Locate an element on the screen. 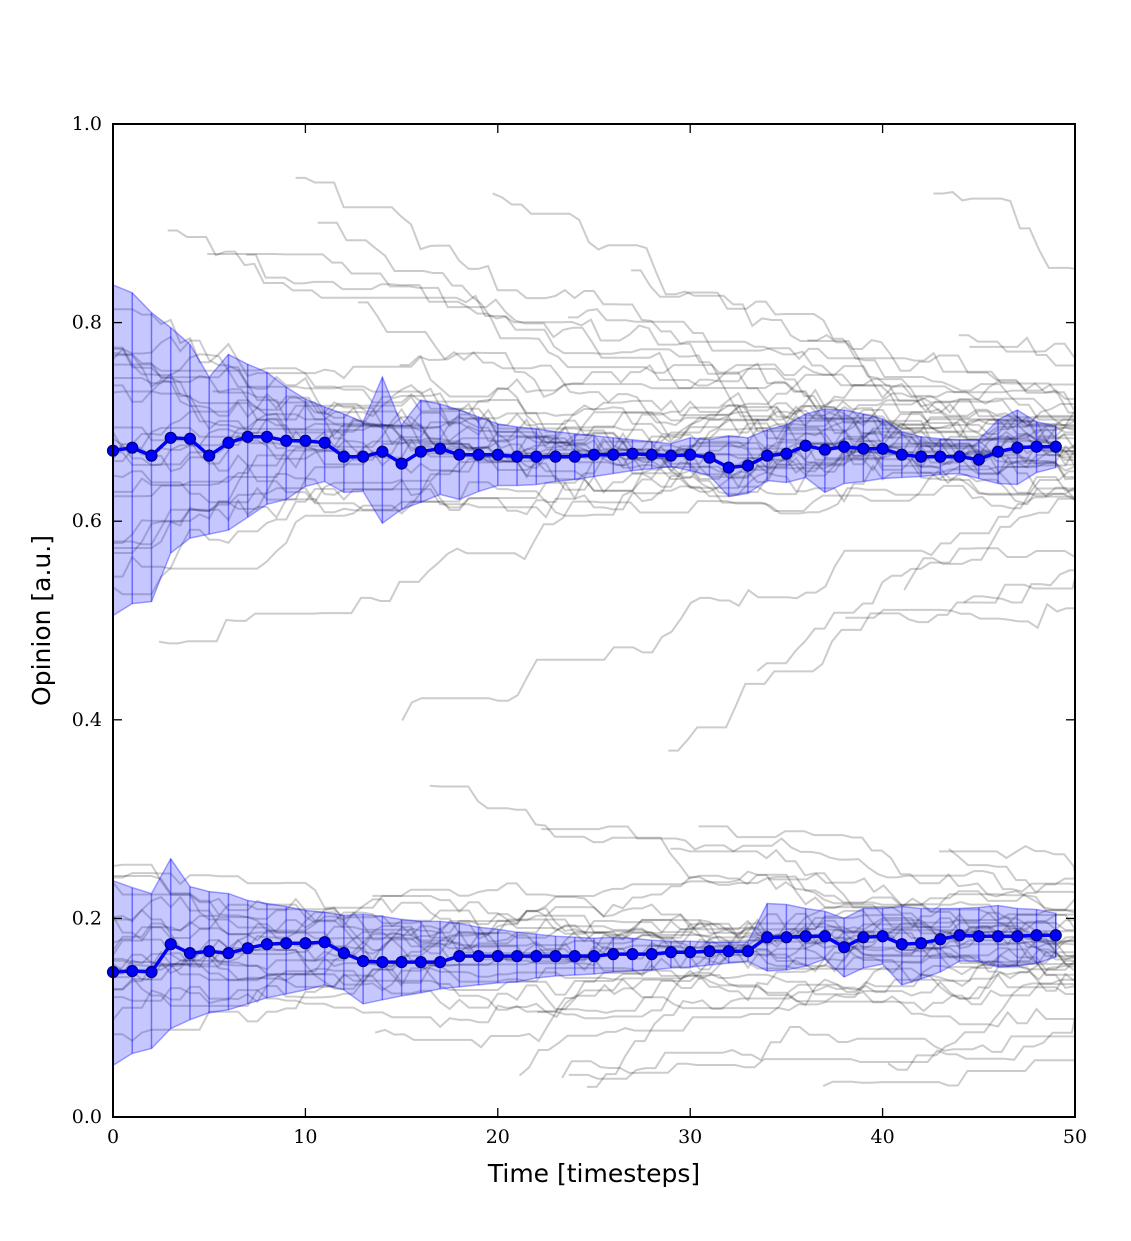  y-tick-label: 0.0 is located at coordinates (87, 1117).